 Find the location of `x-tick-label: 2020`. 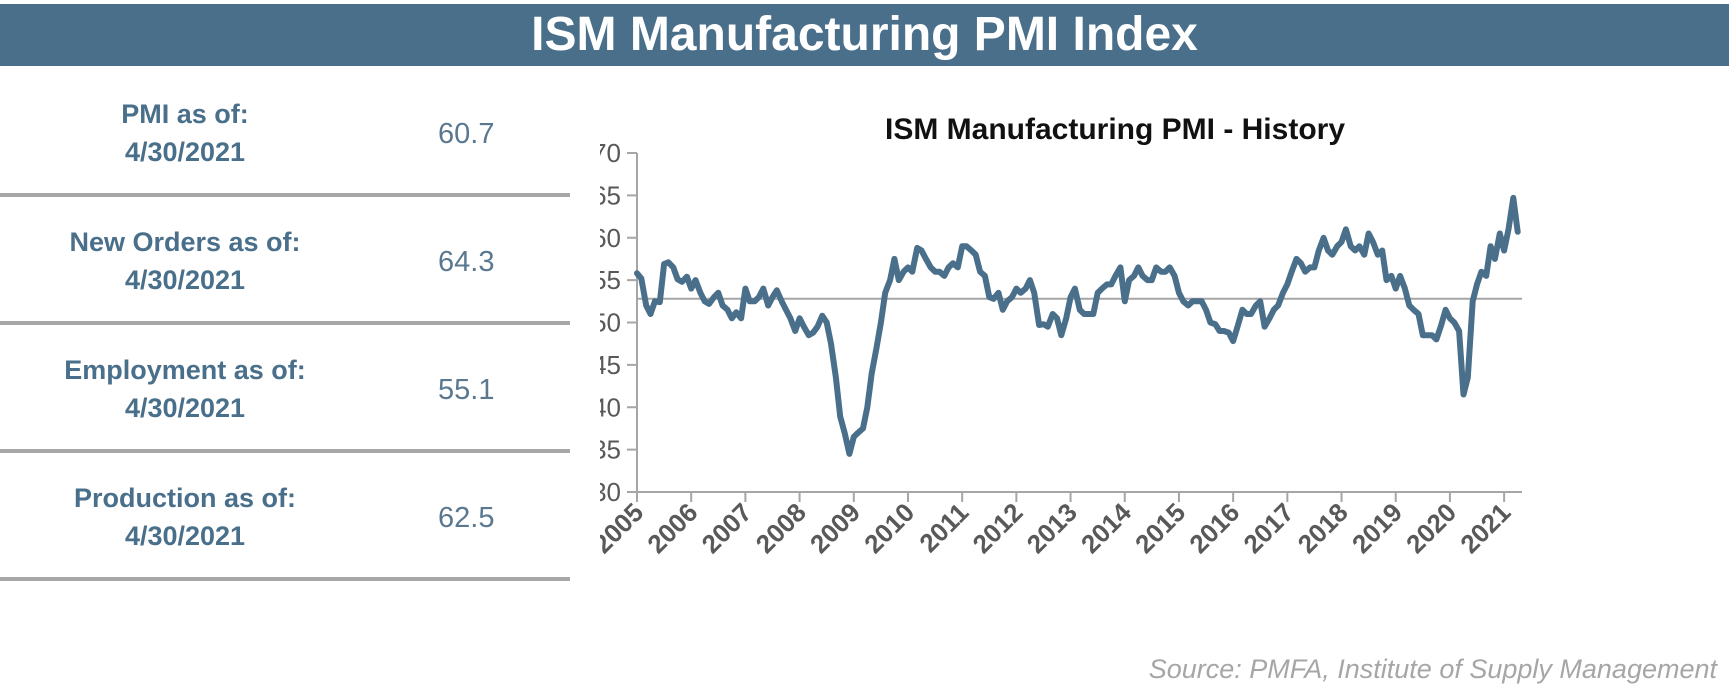

x-tick-label: 2020 is located at coordinates (1431, 528).